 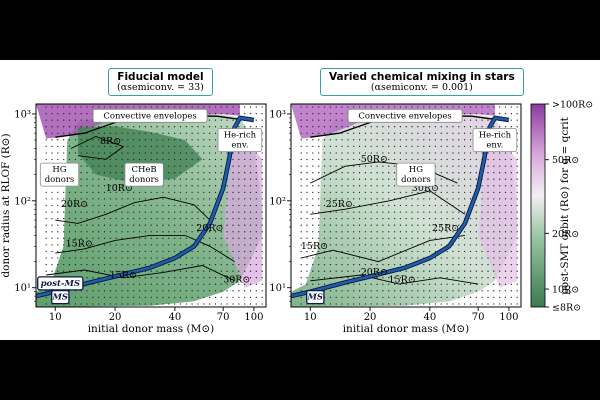 What do you see at coordinates (478, 317) in the screenshot?
I see `right-x-tick-label: 70` at bounding box center [478, 317].